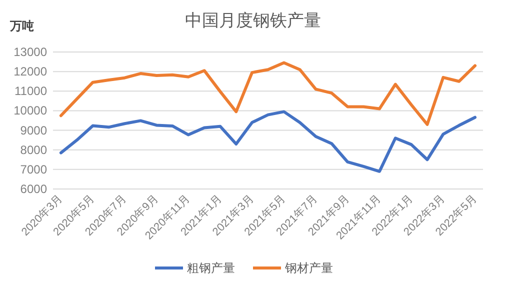 This screenshot has height=288, width=506. I want to click on y-tick-label: 13000, so click(31, 52).